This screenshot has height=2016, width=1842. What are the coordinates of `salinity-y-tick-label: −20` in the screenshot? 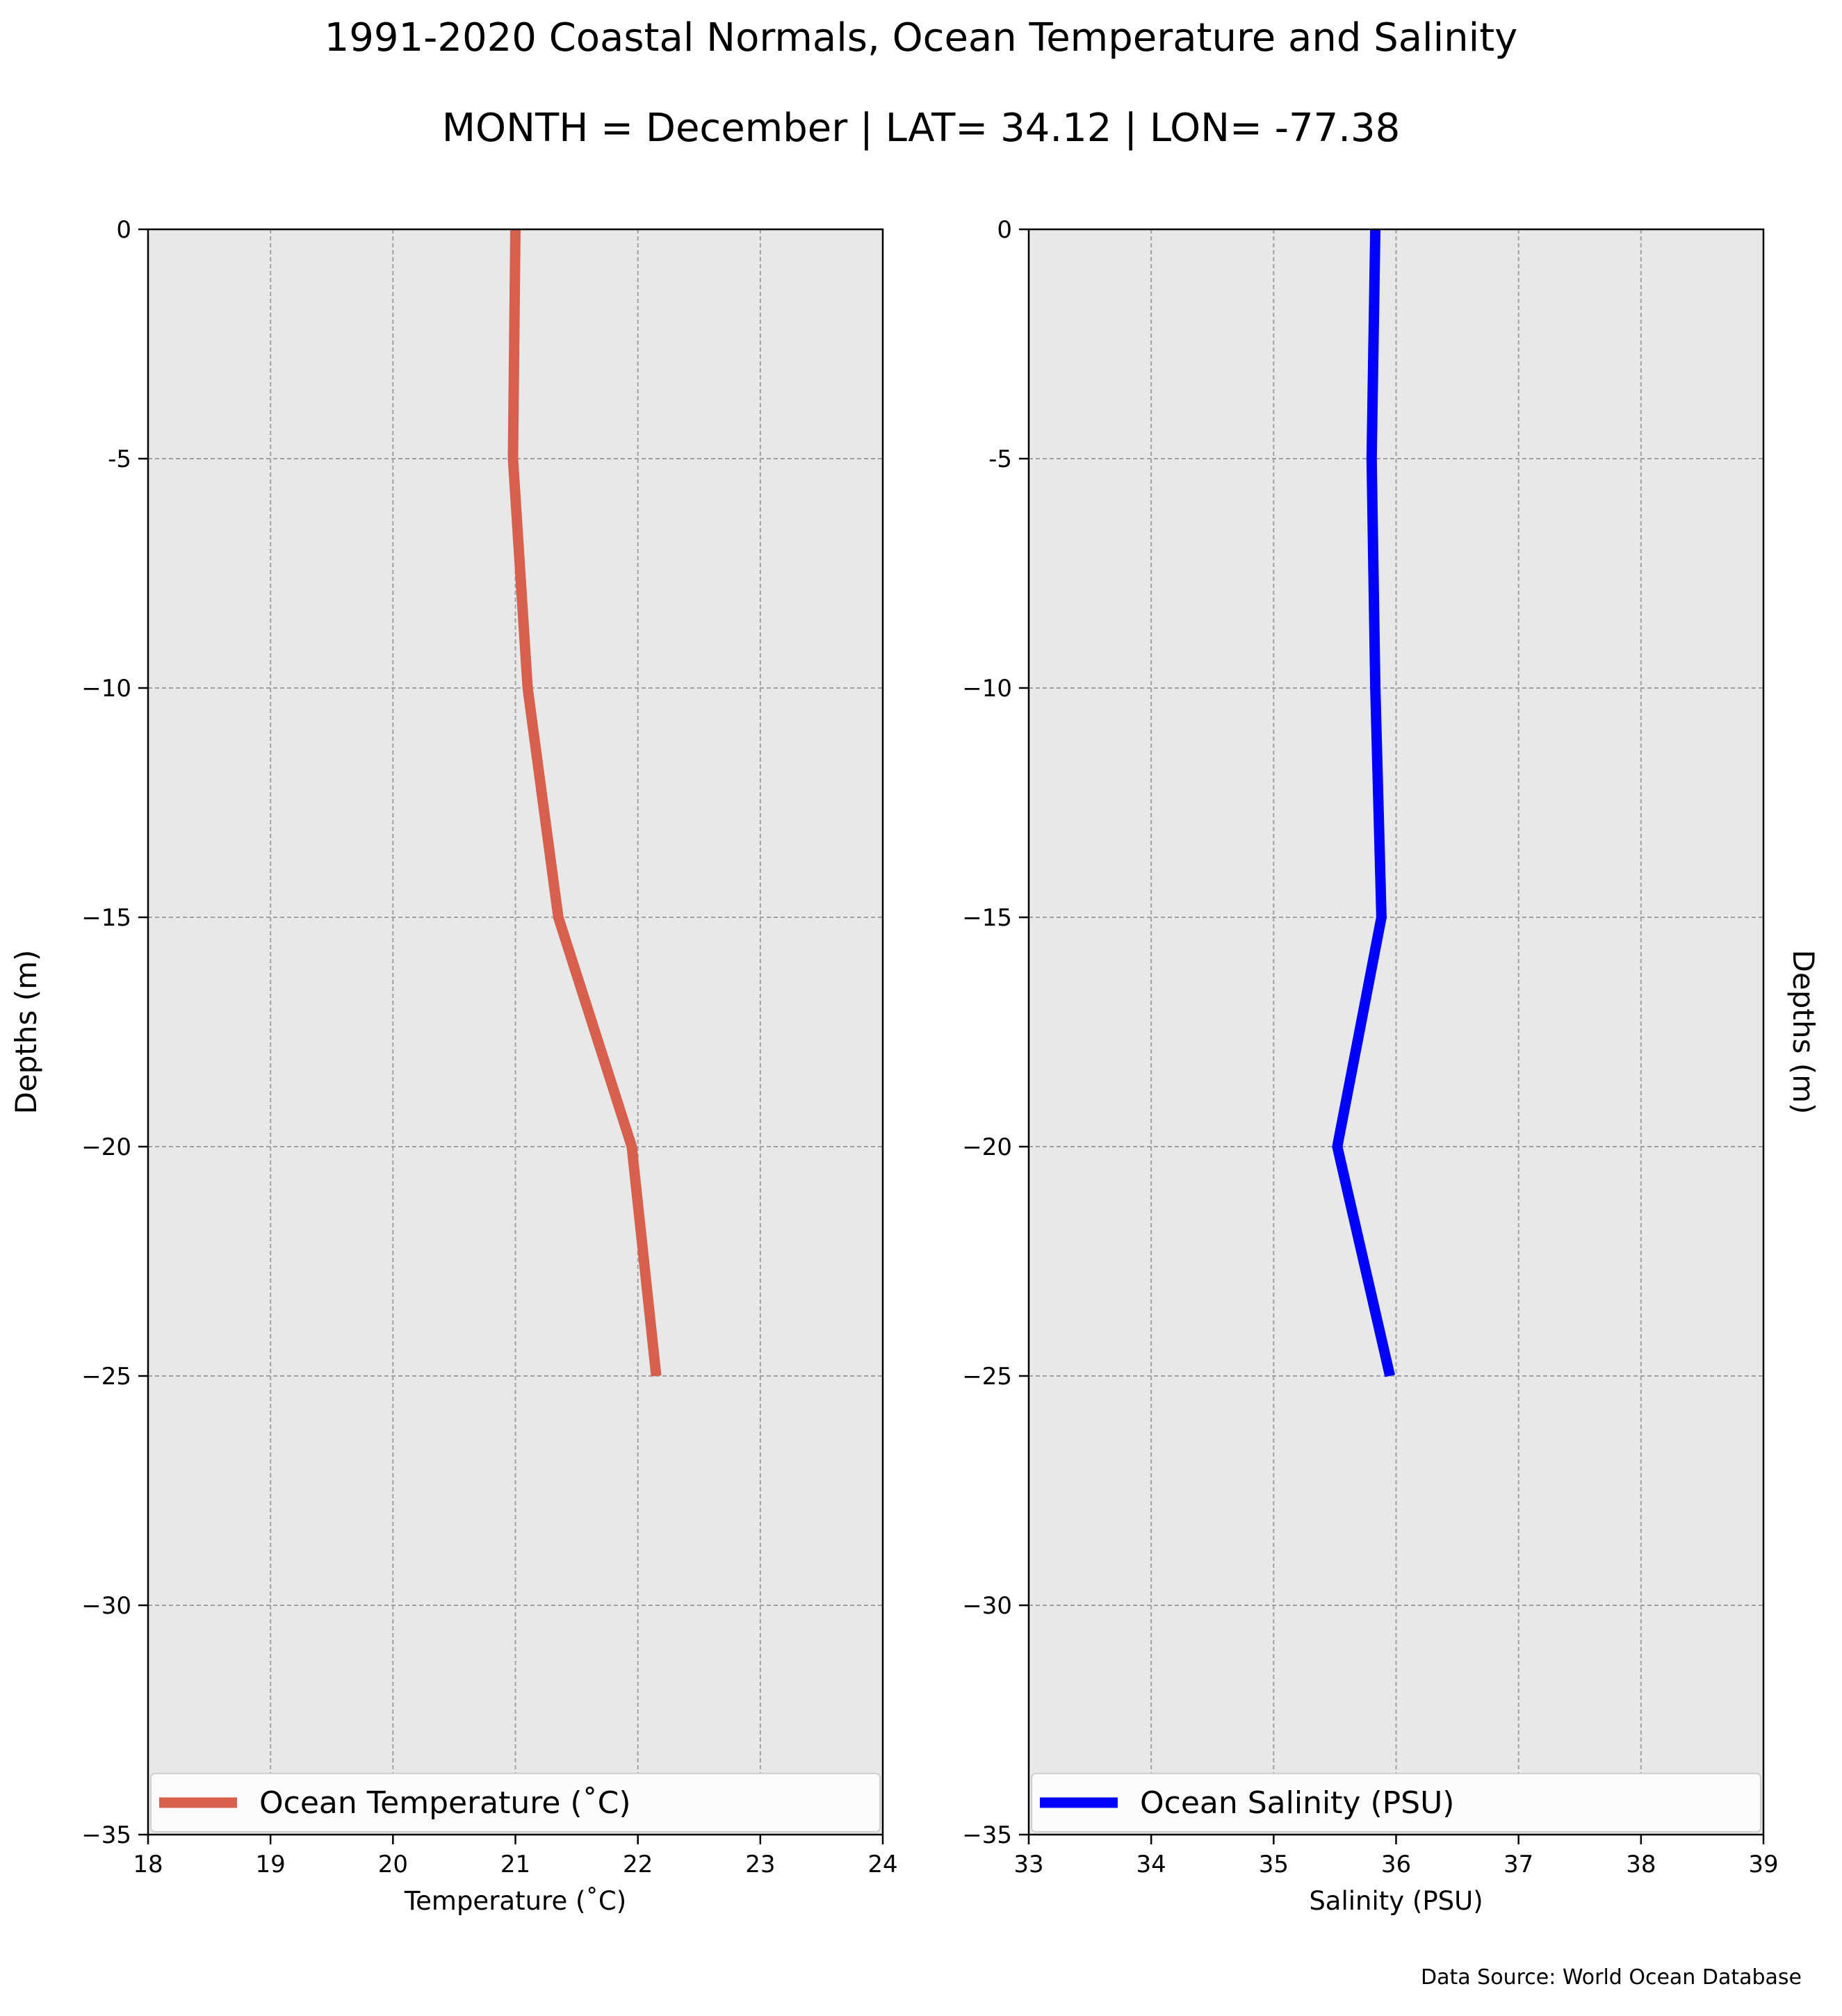 It's located at (987, 1147).